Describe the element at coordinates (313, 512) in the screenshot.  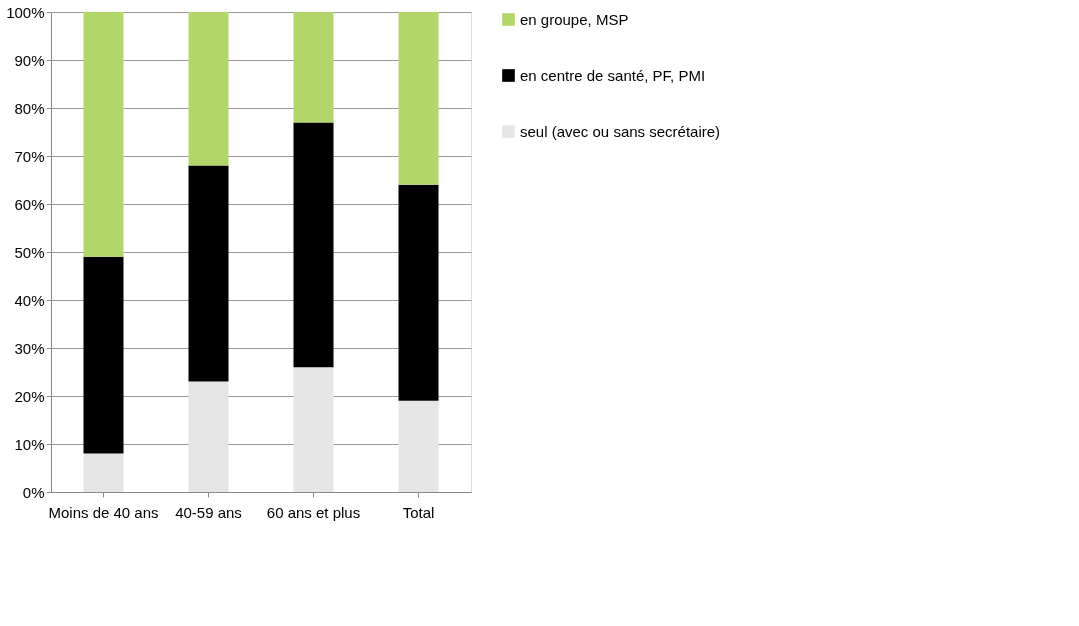
I see `x-tick-label: 60 ans et plus` at that location.